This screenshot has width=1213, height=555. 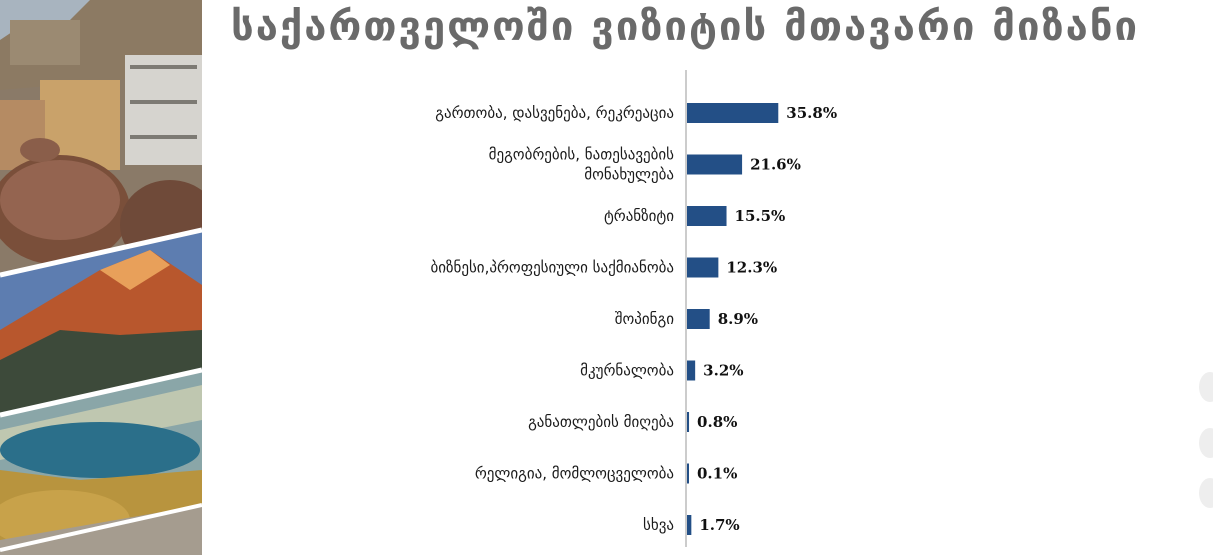 I want to click on category-label: განათლების მიღება, so click(x=601, y=422).